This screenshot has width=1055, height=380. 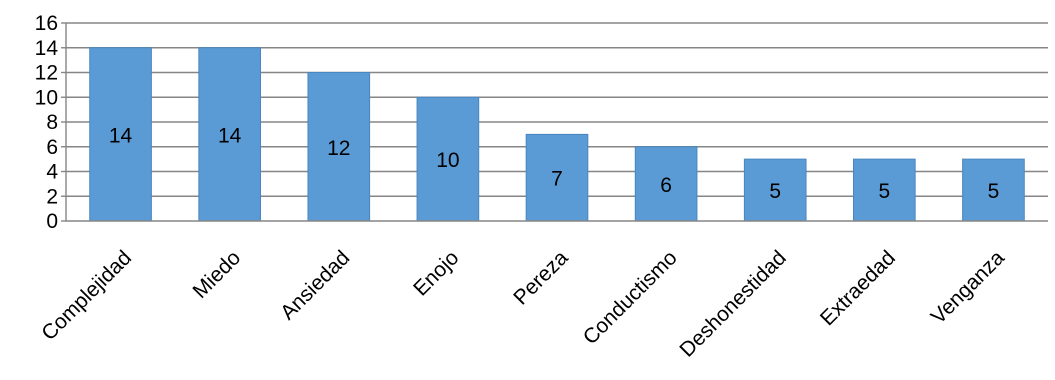 What do you see at coordinates (86, 295) in the screenshot?
I see `x-category-label: Complejidad` at bounding box center [86, 295].